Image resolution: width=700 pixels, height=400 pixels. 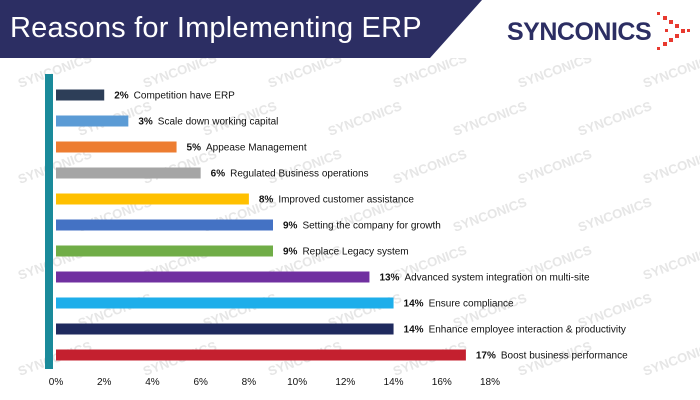 I want to click on x-axis-ticks: 0% 2% 4% 6% 8% 10% 12% 14% 16% 18%, so click(x=274, y=382).